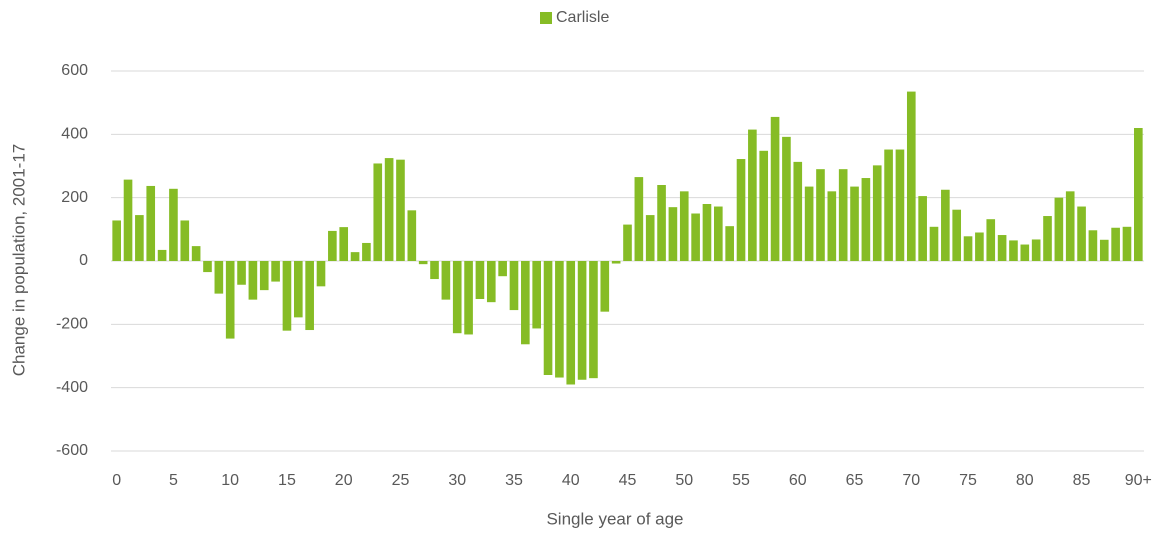 This screenshot has width=1162, height=538. What do you see at coordinates (173, 480) in the screenshot?
I see `x-tick-label: 5` at bounding box center [173, 480].